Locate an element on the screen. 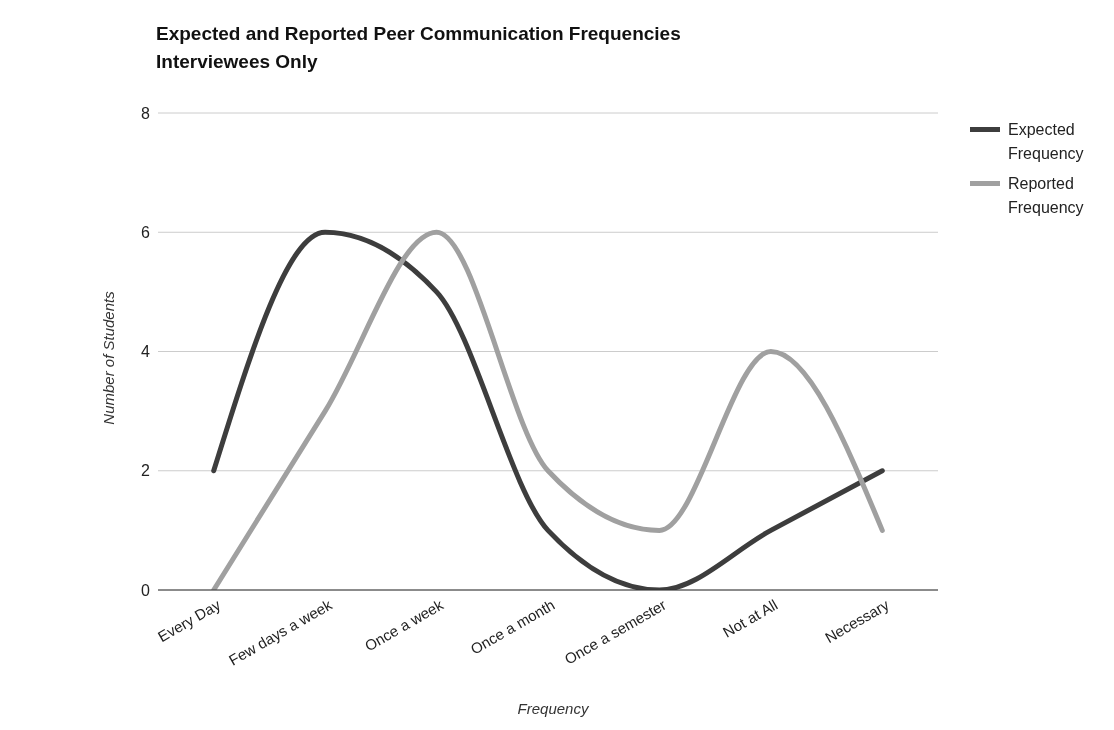  x-tick-label: Once a week is located at coordinates (404, 625).